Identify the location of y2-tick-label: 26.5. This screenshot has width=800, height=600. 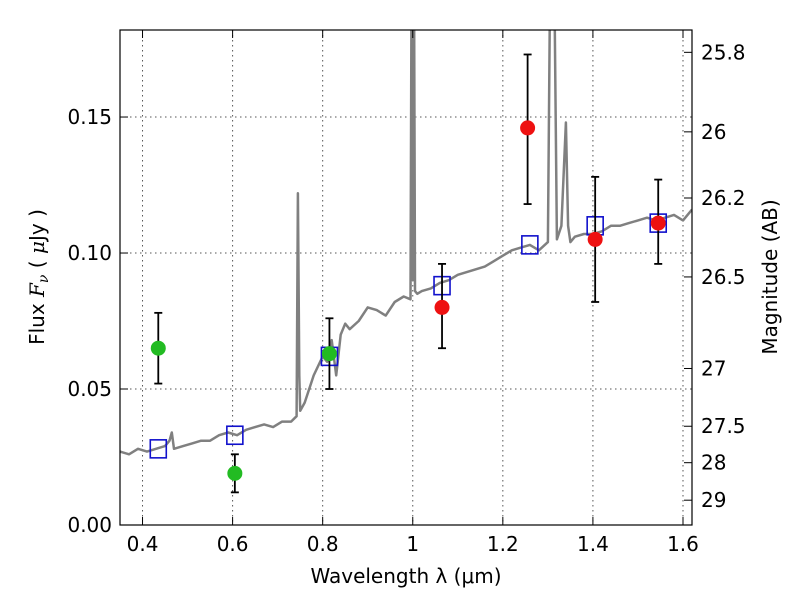
(723, 277).